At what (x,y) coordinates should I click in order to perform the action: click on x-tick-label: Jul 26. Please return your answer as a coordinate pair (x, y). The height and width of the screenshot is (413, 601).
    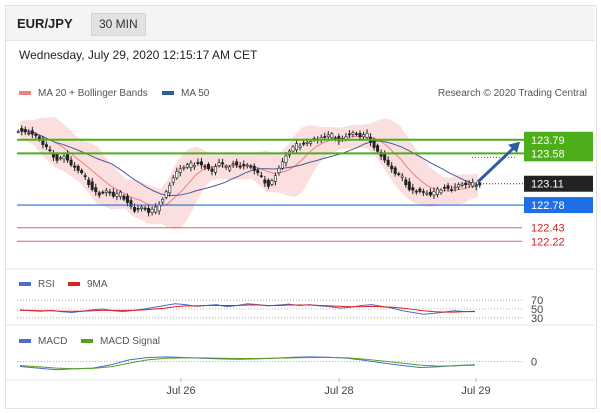
    Looking at the image, I should click on (180, 391).